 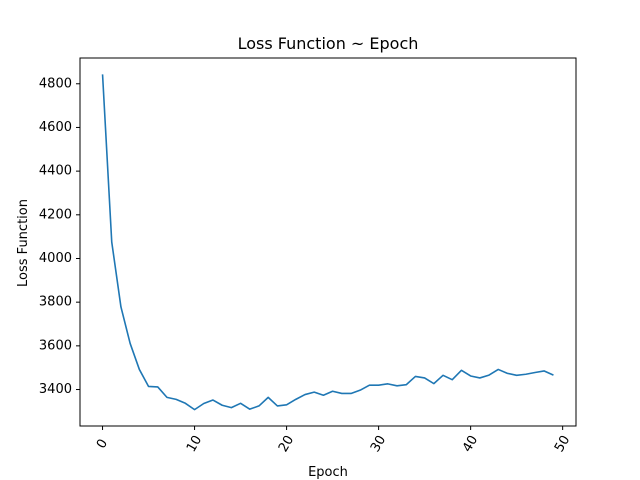 What do you see at coordinates (55, 345) in the screenshot?
I see `y-tick-label: 3600` at bounding box center [55, 345].